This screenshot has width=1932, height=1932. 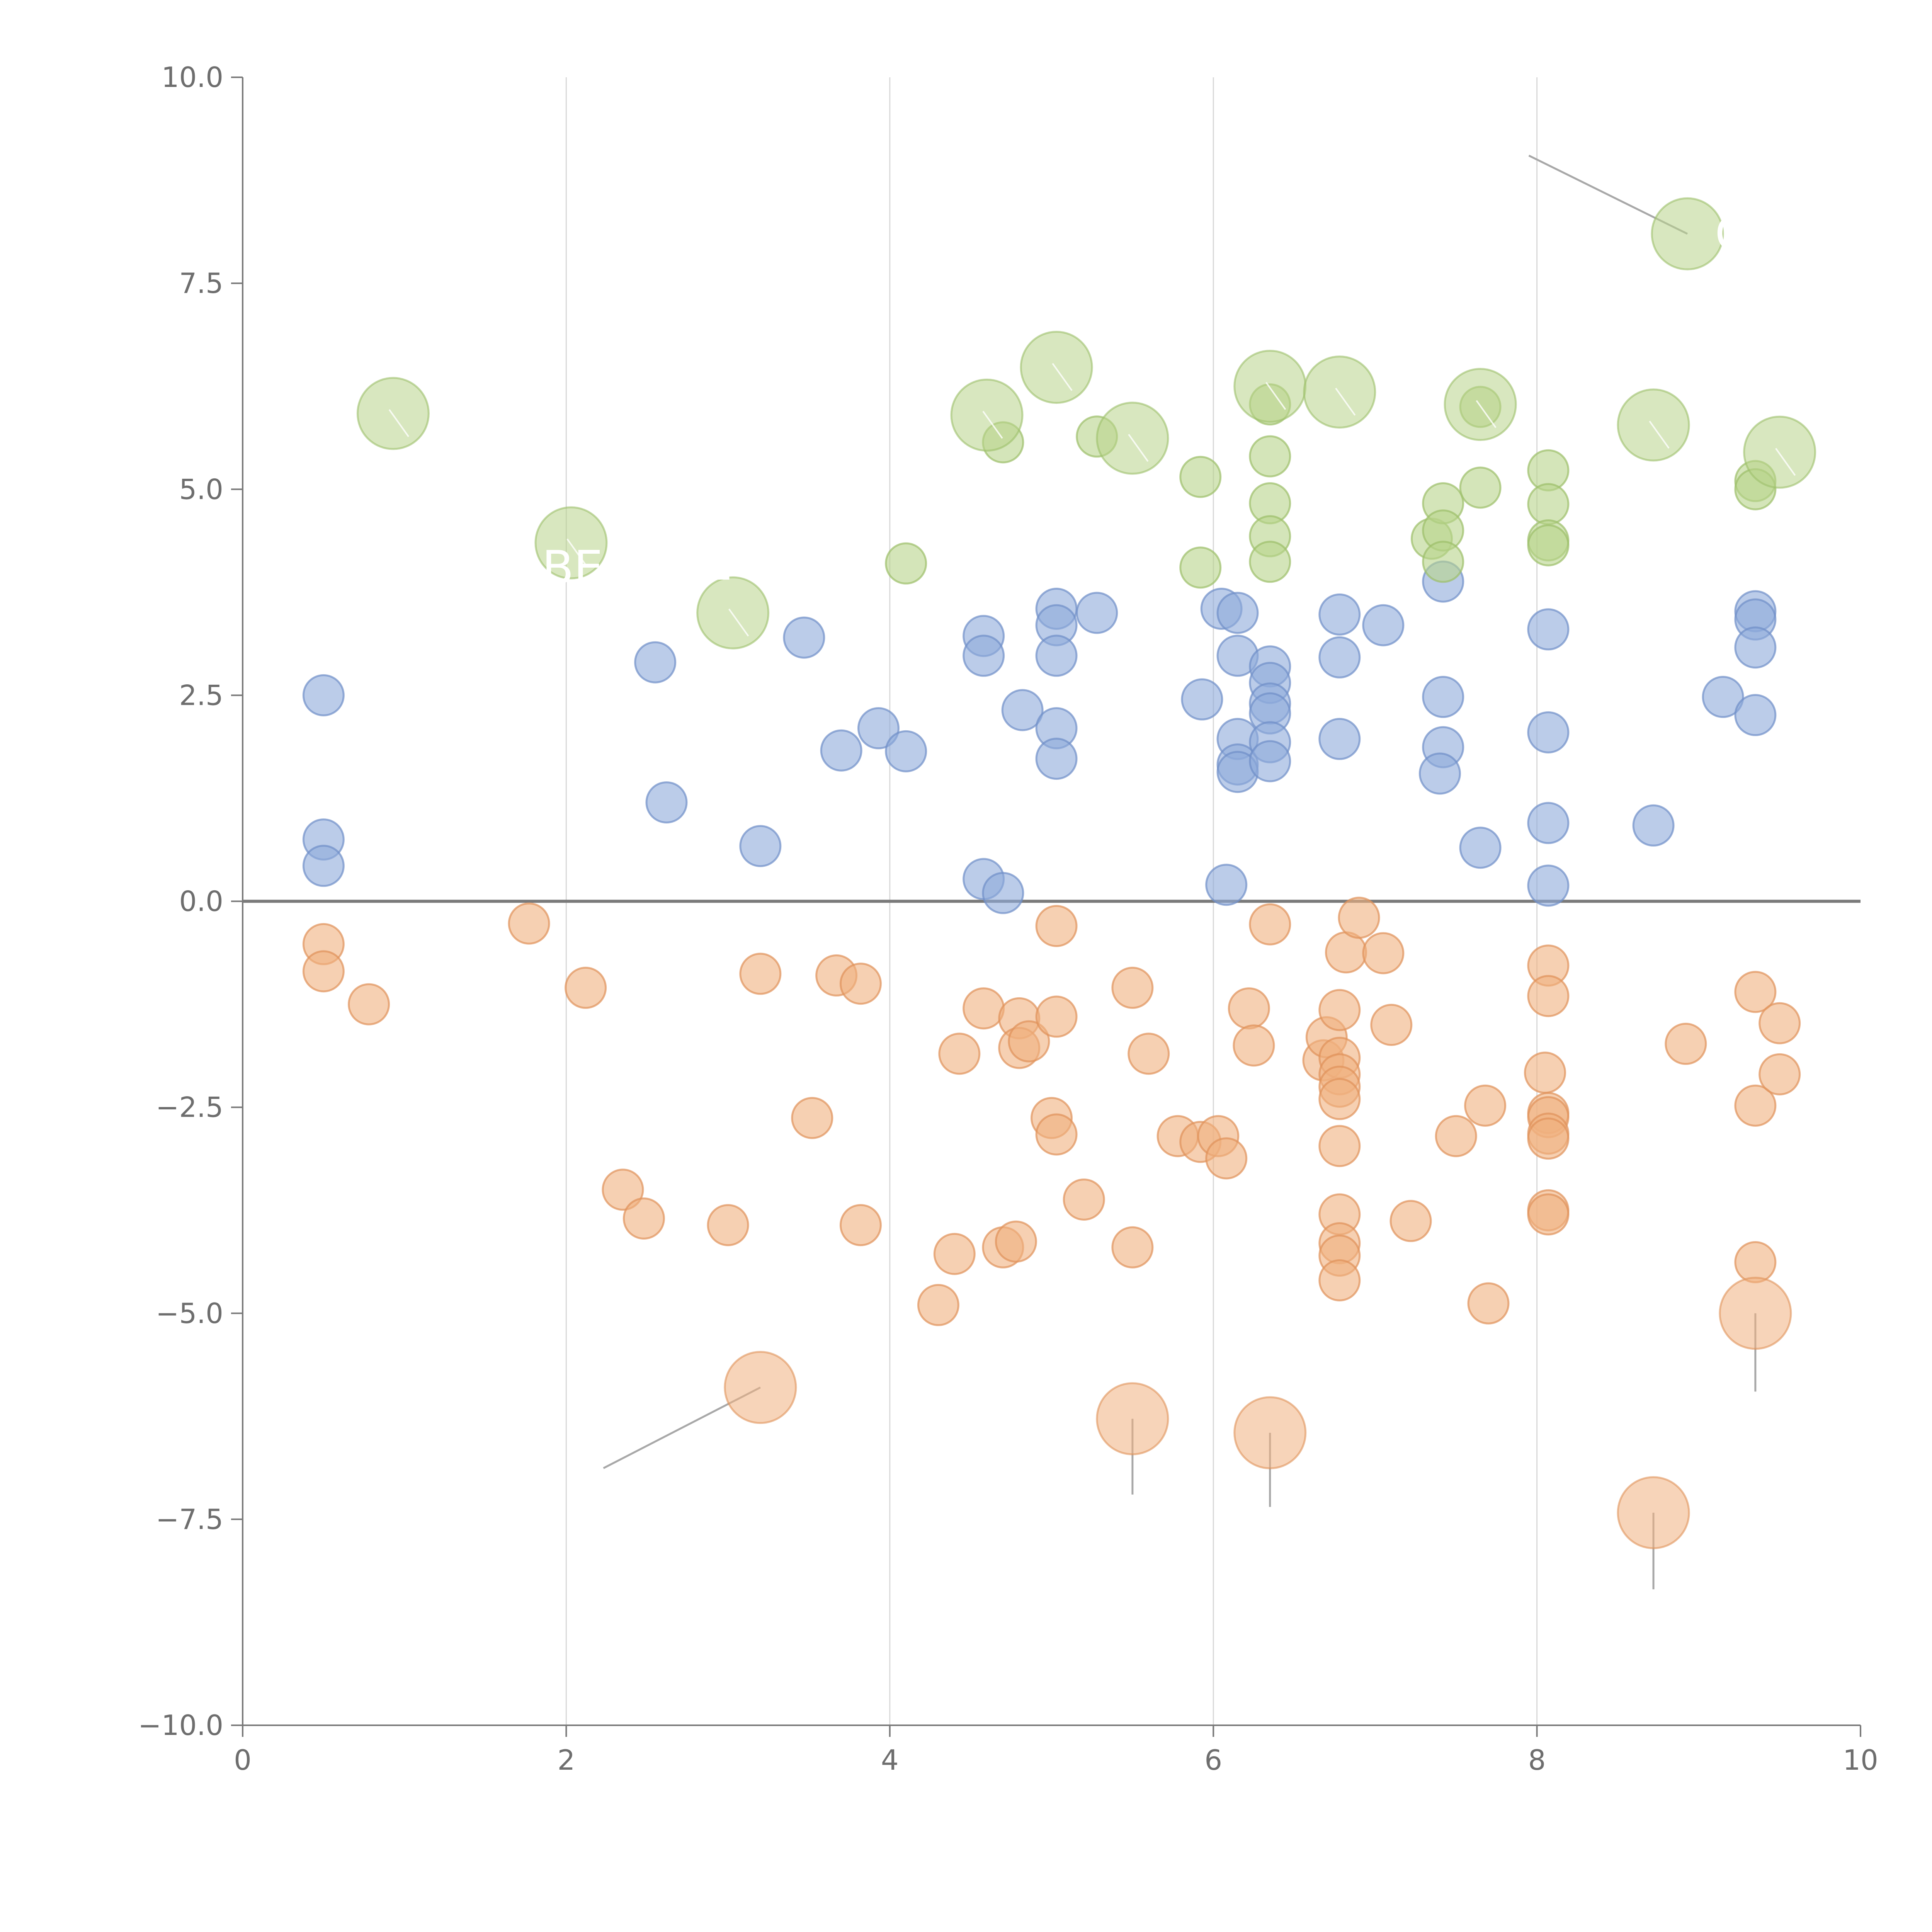 What do you see at coordinates (201, 489) in the screenshot?
I see `y-tick-label: 5.0` at bounding box center [201, 489].